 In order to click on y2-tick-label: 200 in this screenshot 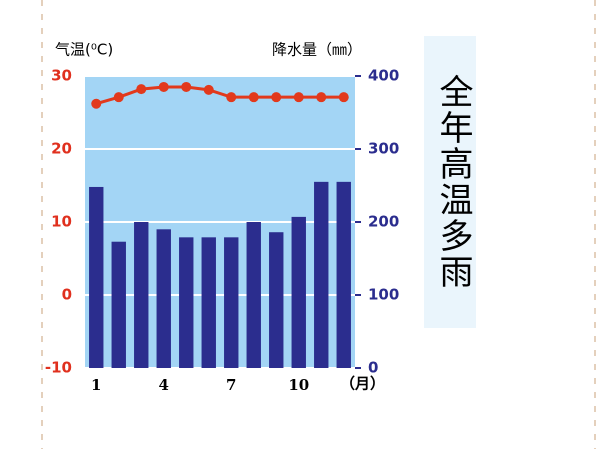, I will do `click(383, 222)`.